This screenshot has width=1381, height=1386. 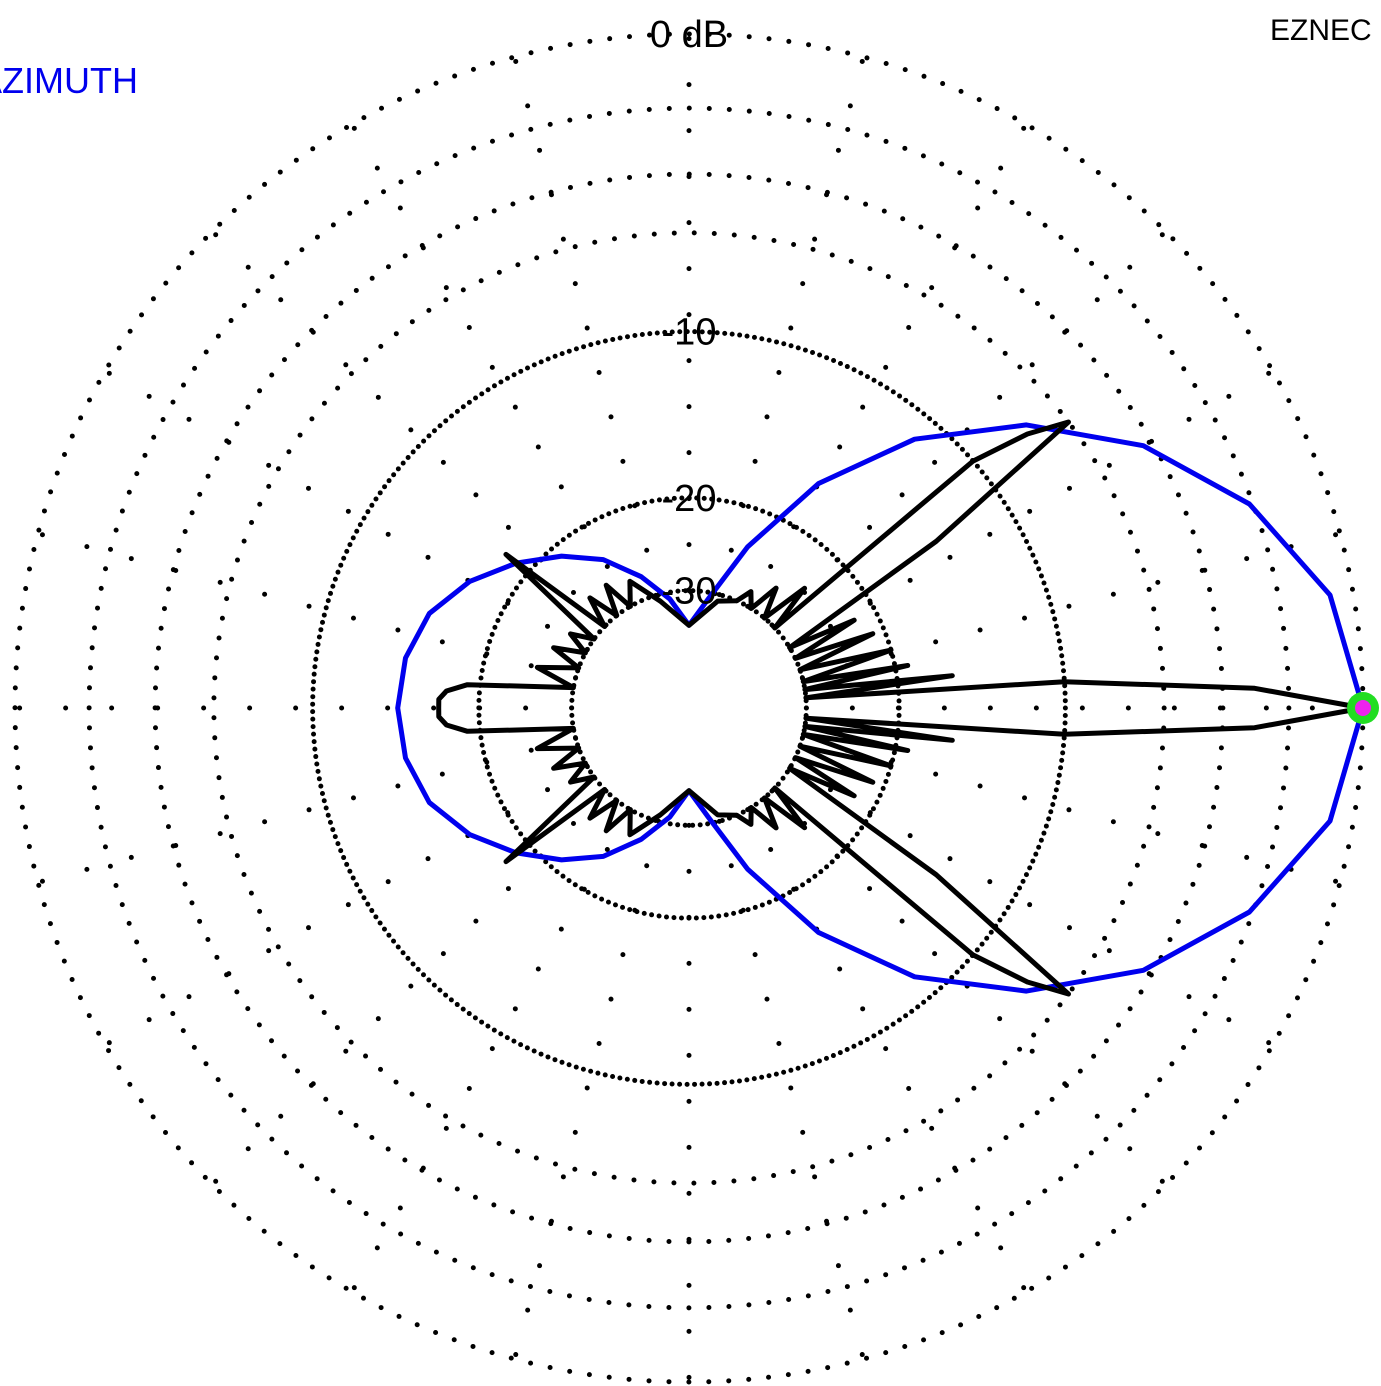 I want to click on radial-tick-label: -20, so click(x=689, y=499).